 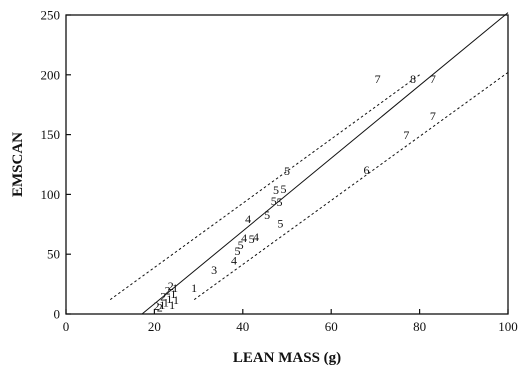 What do you see at coordinates (290, 321) in the screenshot?
I see `x-axis: 0 20 40 60 80 100` at bounding box center [290, 321].